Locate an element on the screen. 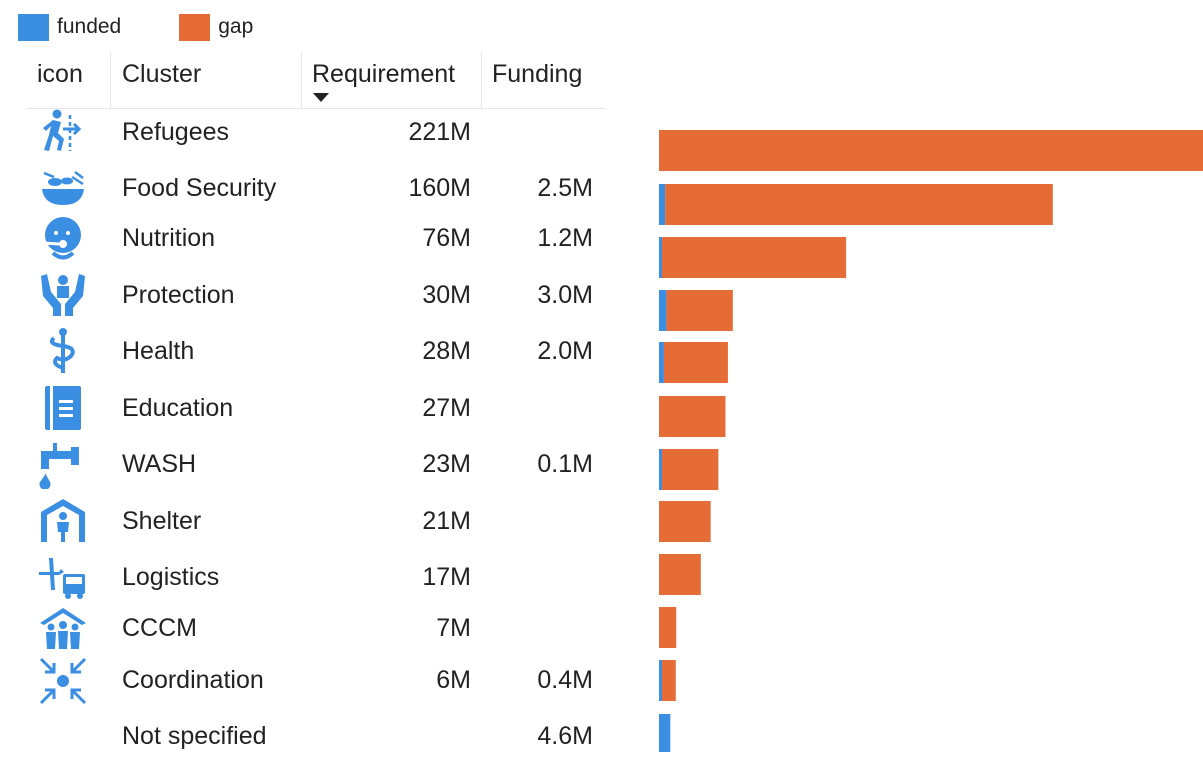 The height and width of the screenshot is (760, 1203). wash-icon is located at coordinates (63, 464).